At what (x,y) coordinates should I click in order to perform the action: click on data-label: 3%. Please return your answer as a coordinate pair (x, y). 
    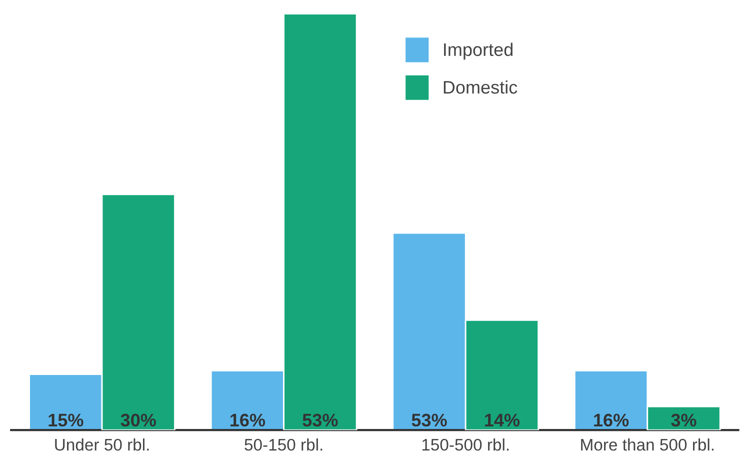
    Looking at the image, I should click on (683, 420).